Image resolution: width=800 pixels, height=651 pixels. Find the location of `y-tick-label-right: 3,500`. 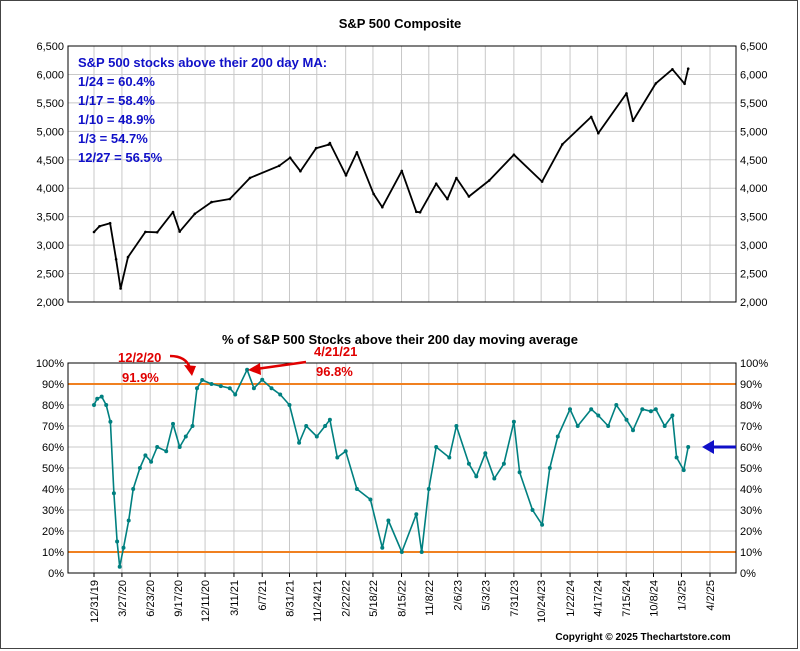

y-tick-label-right: 3,500 is located at coordinates (754, 218).